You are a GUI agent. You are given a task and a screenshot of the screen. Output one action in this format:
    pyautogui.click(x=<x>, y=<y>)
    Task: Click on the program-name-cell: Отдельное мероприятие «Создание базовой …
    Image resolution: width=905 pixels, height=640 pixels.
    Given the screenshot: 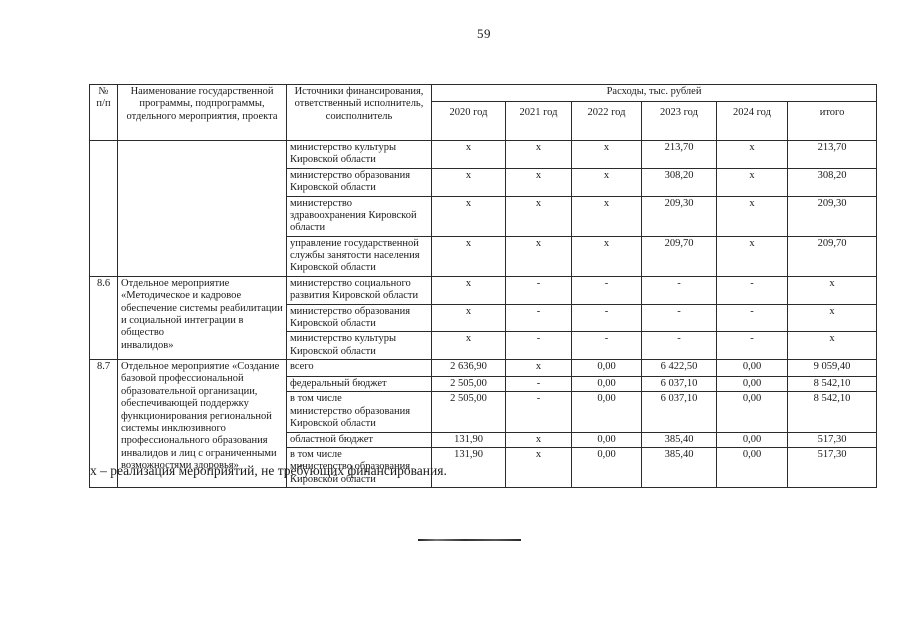 What is the action you would take?
    pyautogui.click(x=202, y=423)
    